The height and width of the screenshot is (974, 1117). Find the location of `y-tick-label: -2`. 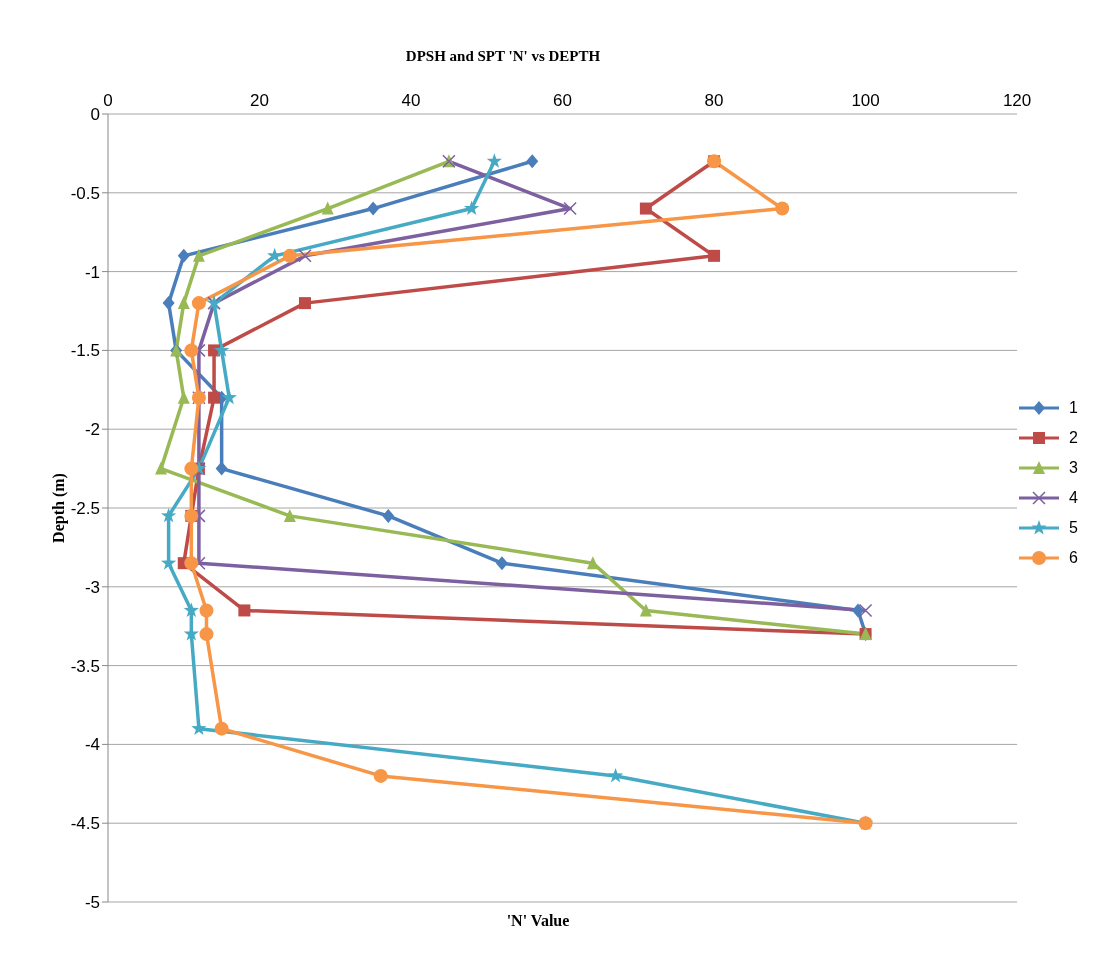

y-tick-label: -2 is located at coordinates (92, 430).